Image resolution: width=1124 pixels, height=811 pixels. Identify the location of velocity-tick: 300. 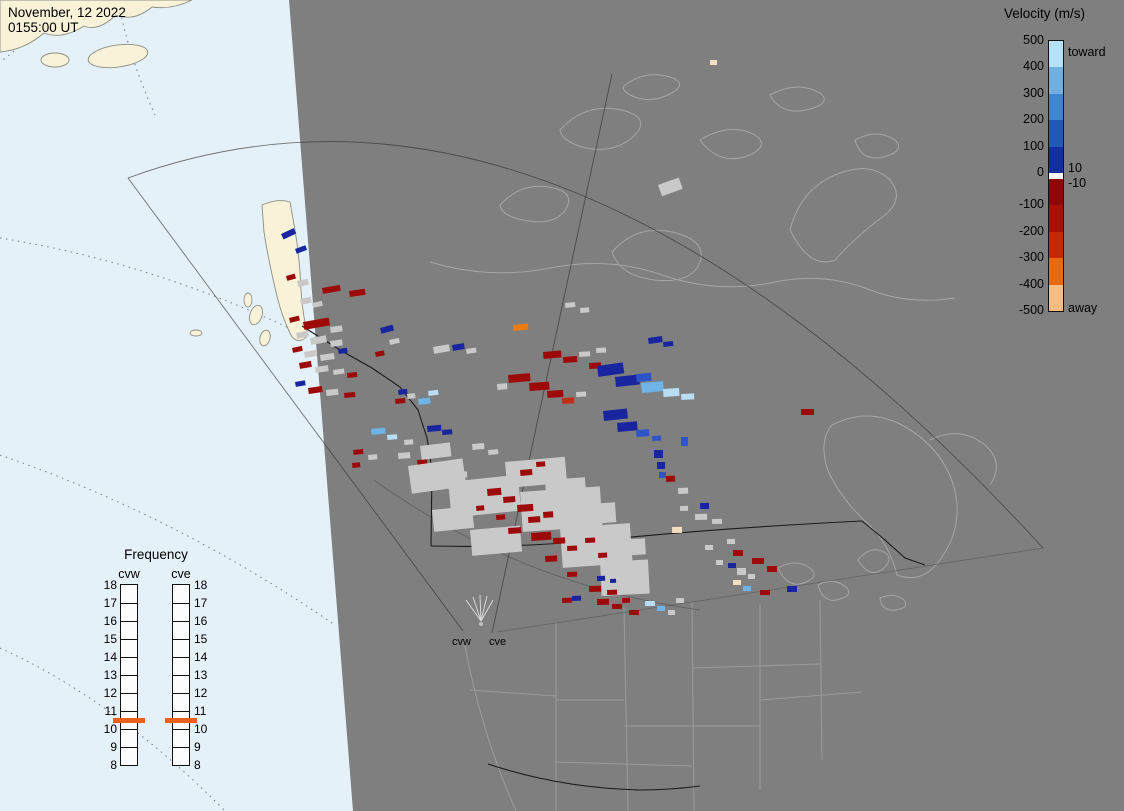
(1033, 92).